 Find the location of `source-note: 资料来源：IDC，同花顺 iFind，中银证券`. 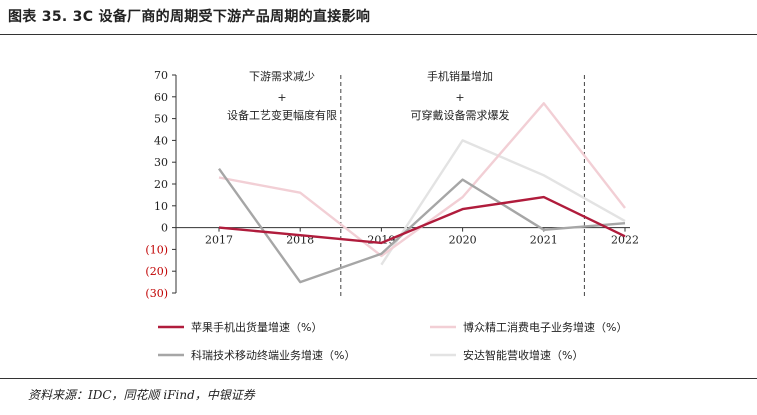

source-note: 资料来源：IDC，同花顺 iFind，中银证券 is located at coordinates (141, 395).